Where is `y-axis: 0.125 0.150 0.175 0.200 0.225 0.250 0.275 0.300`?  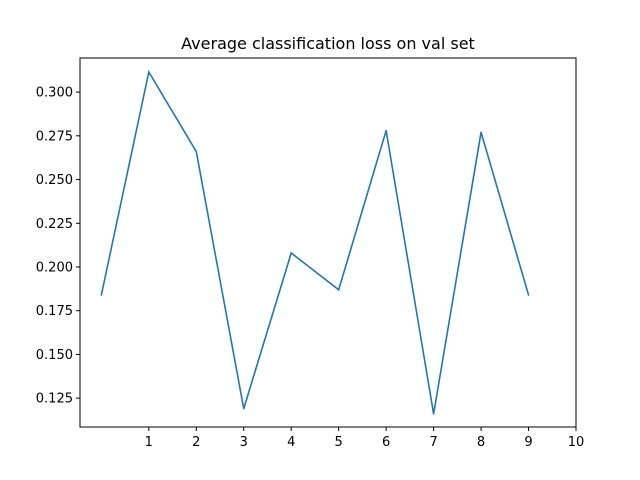 y-axis: 0.125 0.150 0.175 0.200 0.225 0.250 0.275 0.300 is located at coordinates (58, 246).